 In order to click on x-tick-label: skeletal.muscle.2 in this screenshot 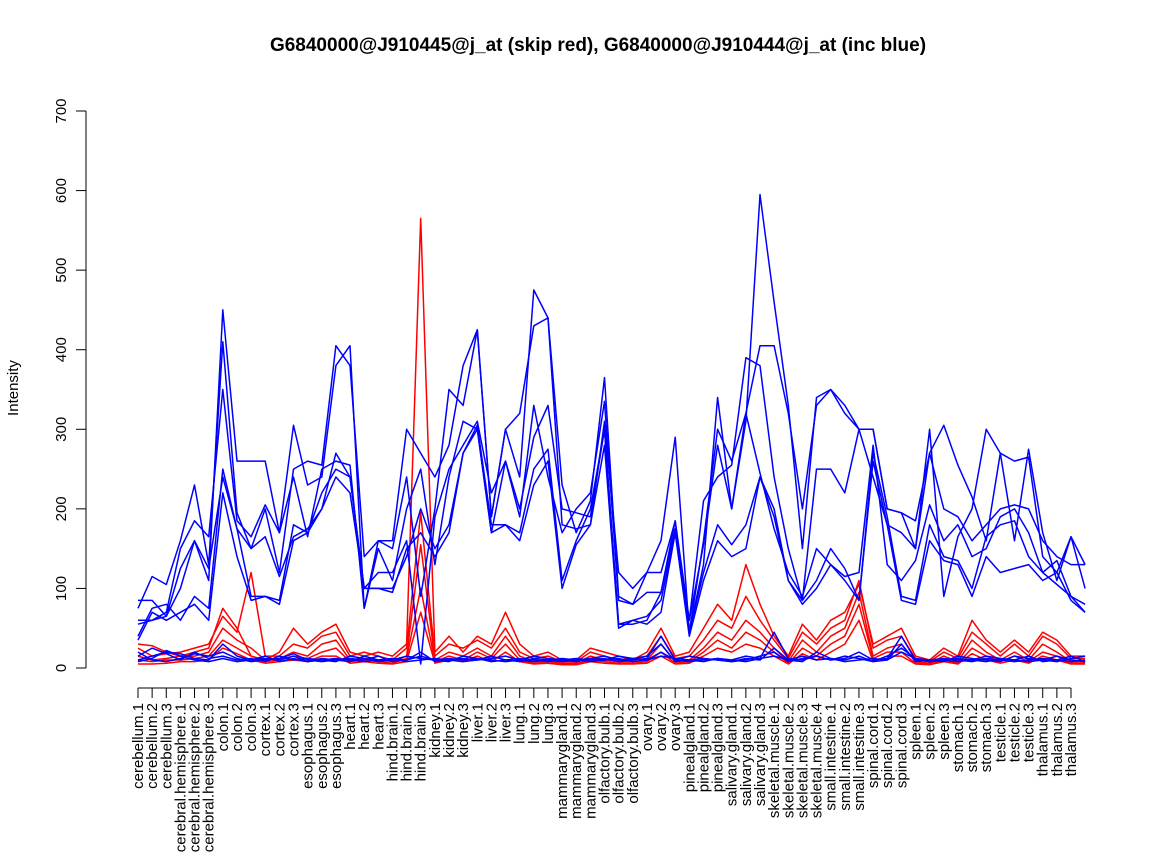, I will do `click(788, 760)`.